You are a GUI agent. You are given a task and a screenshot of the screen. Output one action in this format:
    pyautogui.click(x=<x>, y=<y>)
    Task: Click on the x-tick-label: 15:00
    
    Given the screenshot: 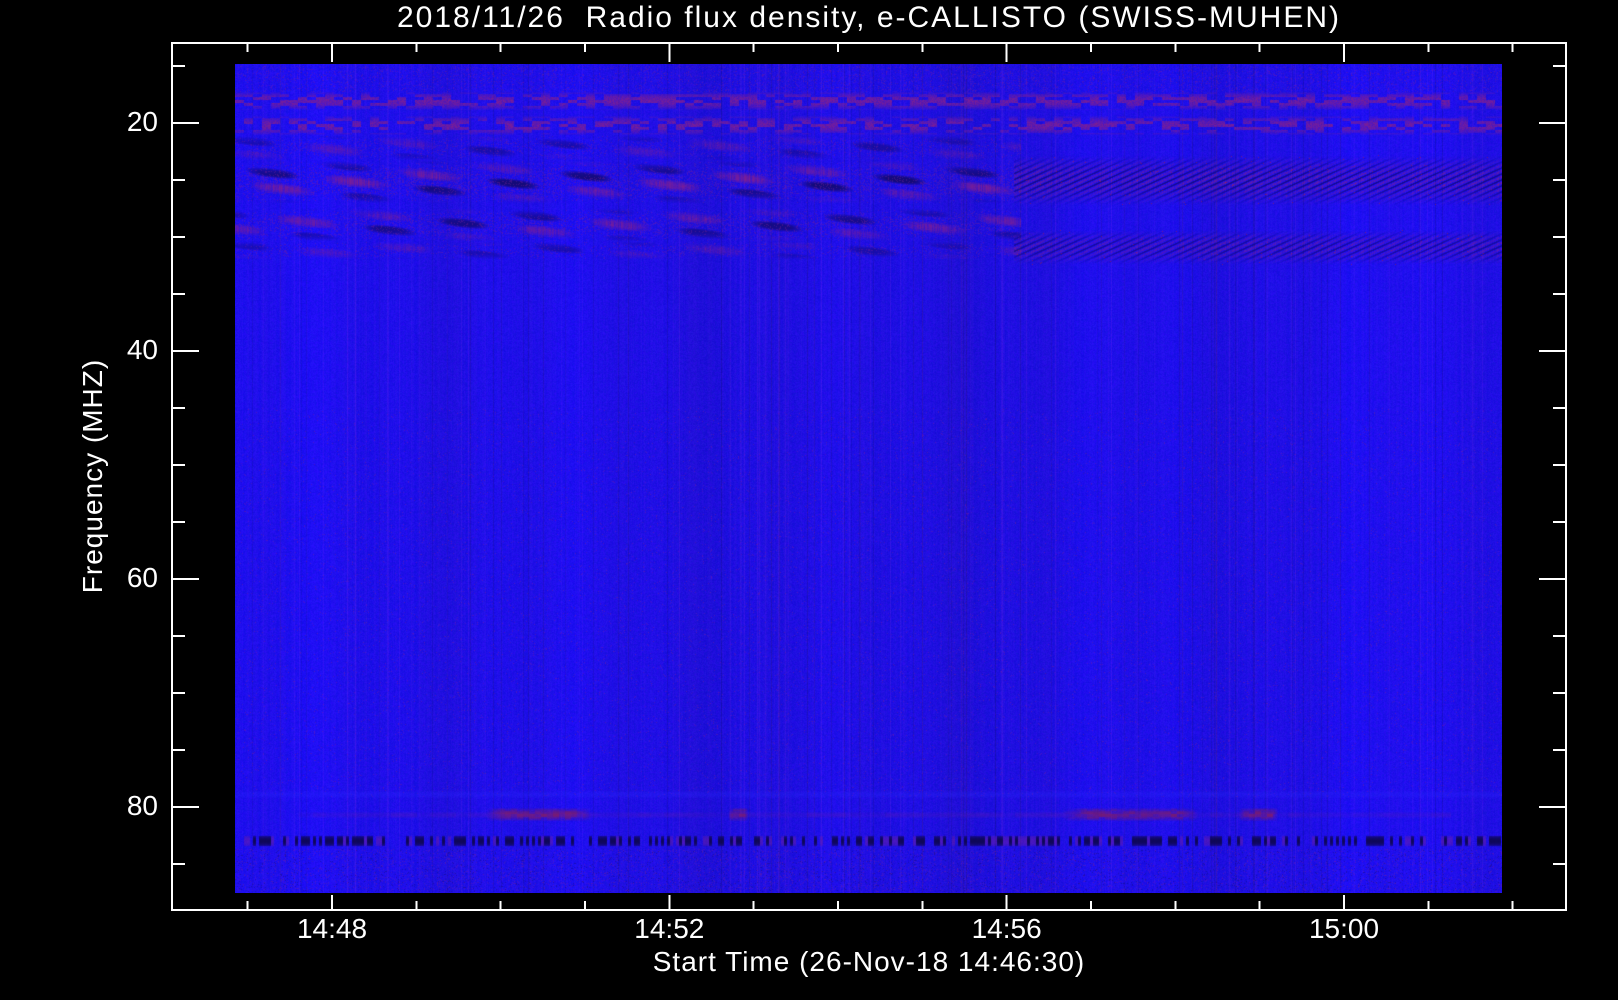 What is the action you would take?
    pyautogui.click(x=1344, y=928)
    